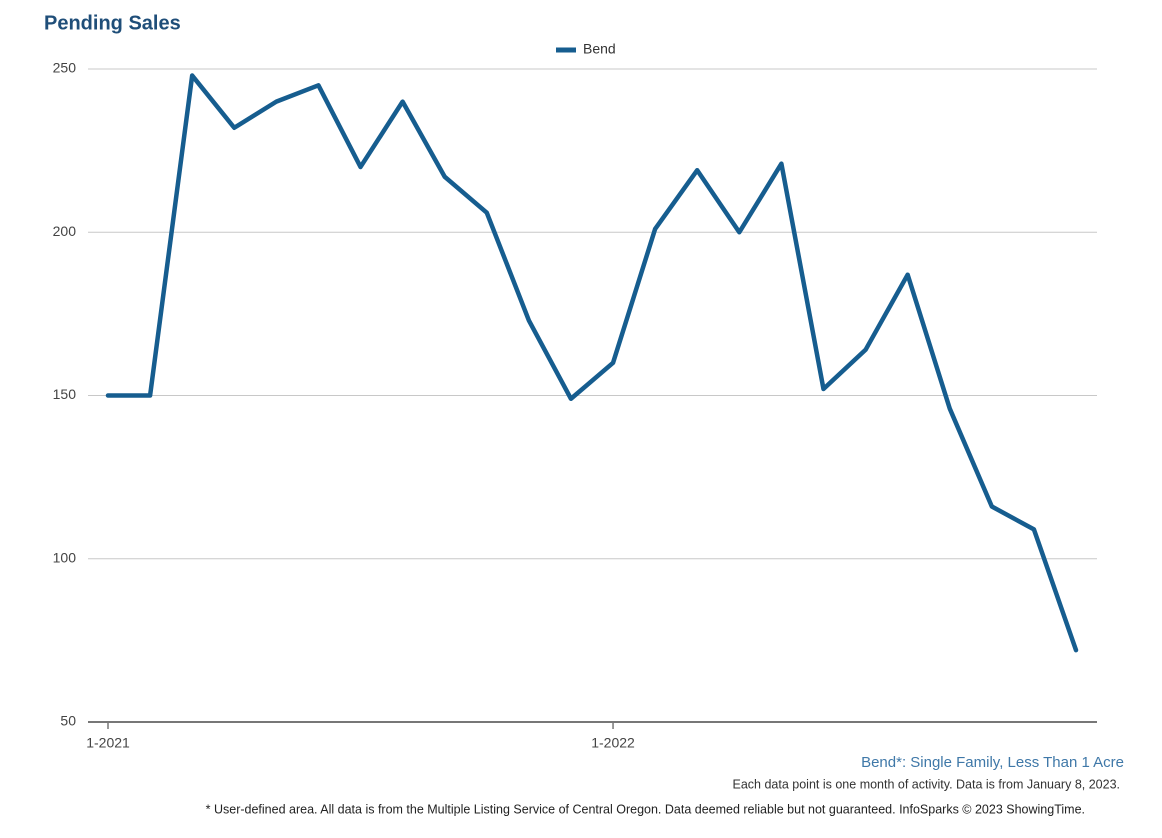  I want to click on y-tick-label: 150, so click(65, 394).